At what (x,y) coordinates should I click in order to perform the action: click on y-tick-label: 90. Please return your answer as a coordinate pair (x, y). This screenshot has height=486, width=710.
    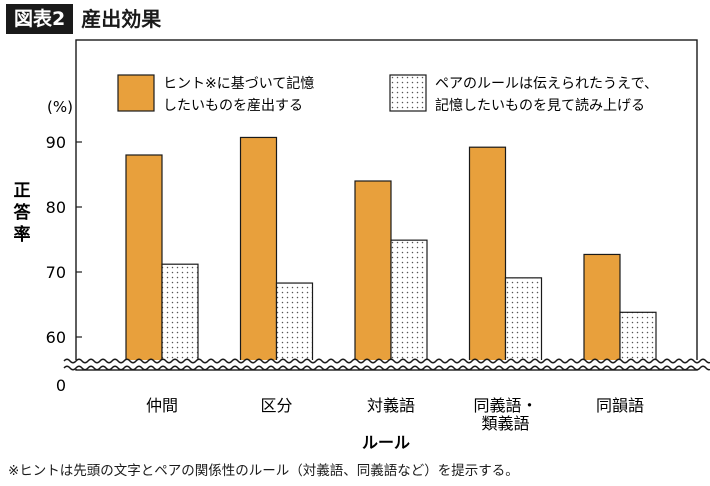
    Looking at the image, I should click on (56, 142).